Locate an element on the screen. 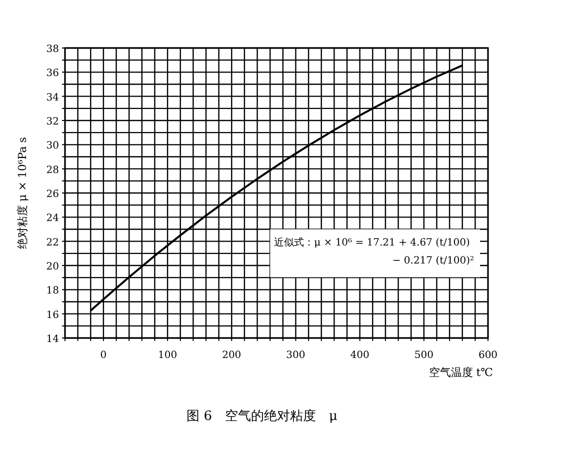 The image size is (579, 455). x-tick-label: 500 is located at coordinates (424, 355).